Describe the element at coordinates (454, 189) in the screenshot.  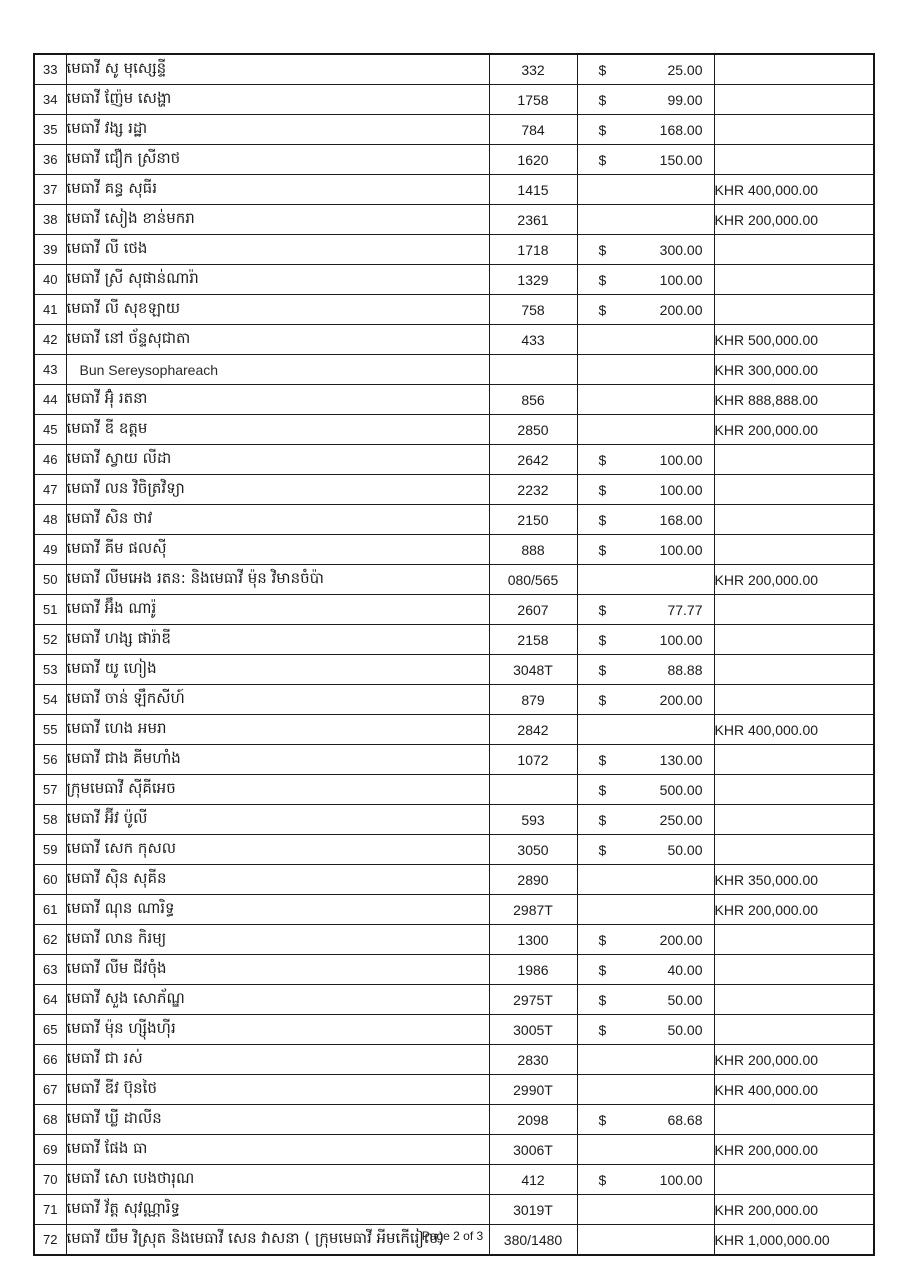
I see `table-row: 37 មេធាវី គន្ធ សុធីរ 1415 KHR 400,000.00` at that location.